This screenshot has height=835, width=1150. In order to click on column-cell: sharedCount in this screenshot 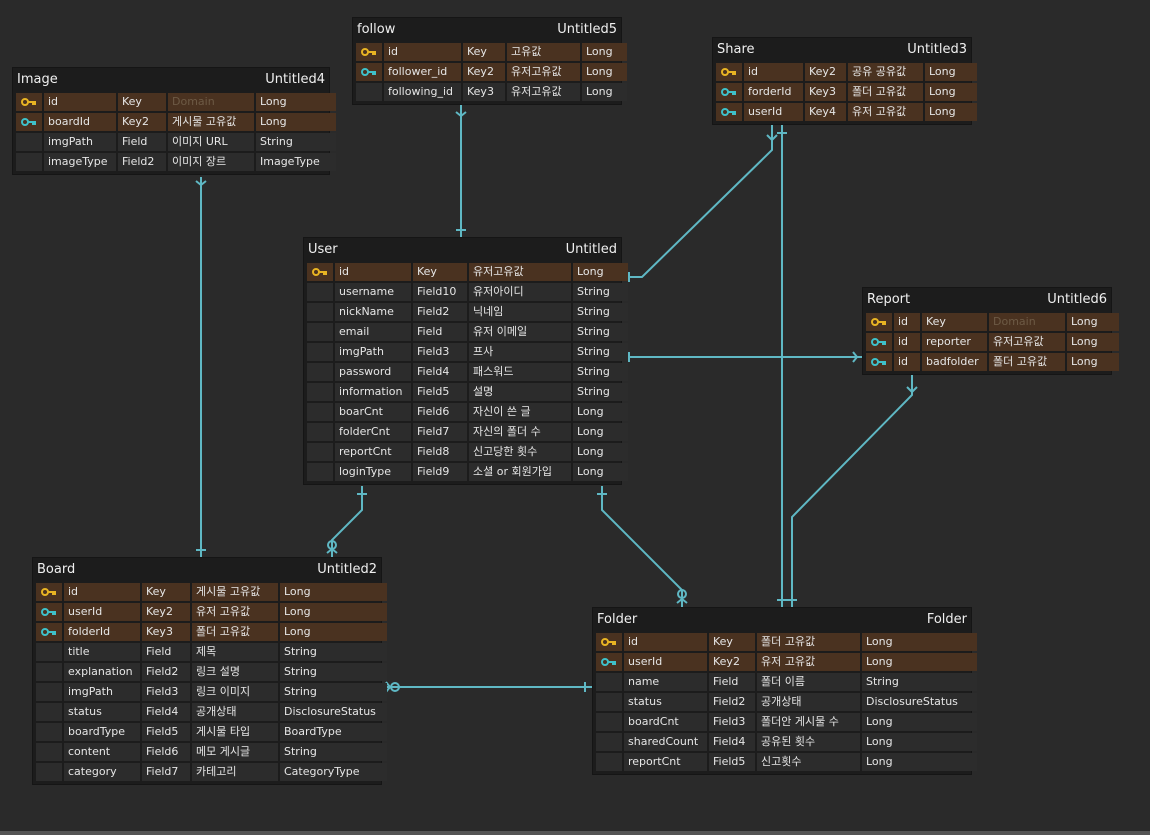, I will do `click(665, 742)`.